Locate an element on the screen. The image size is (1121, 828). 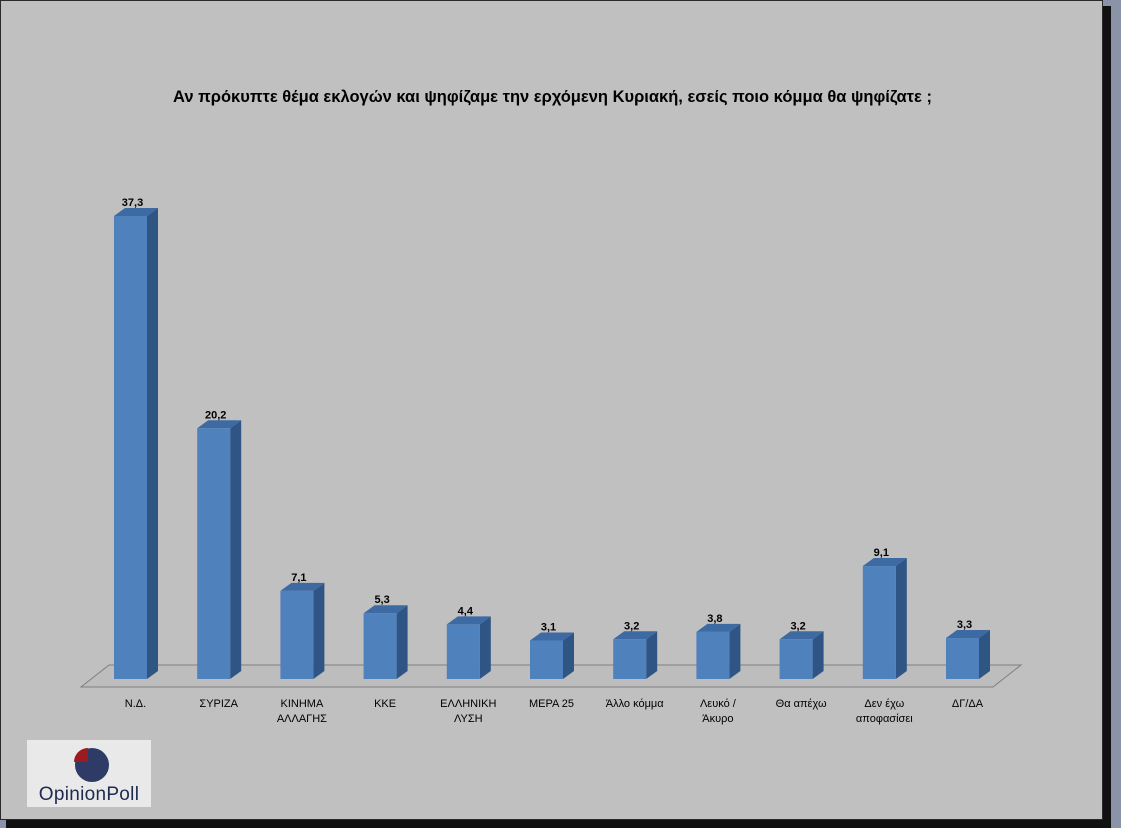
value-label: 20,2 is located at coordinates (215, 415).